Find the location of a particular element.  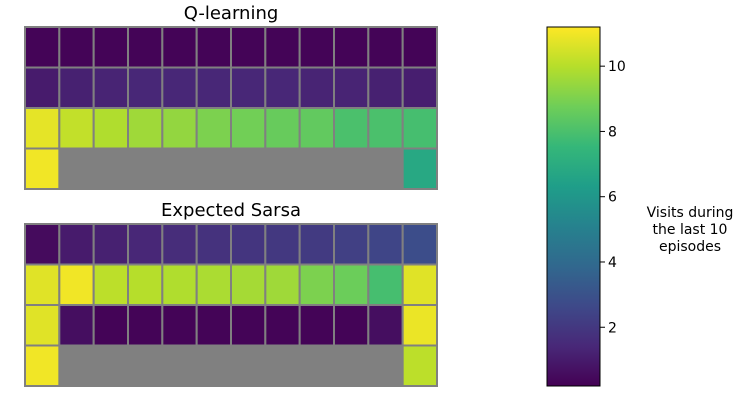

colorbar-gradient is located at coordinates (573, 206).